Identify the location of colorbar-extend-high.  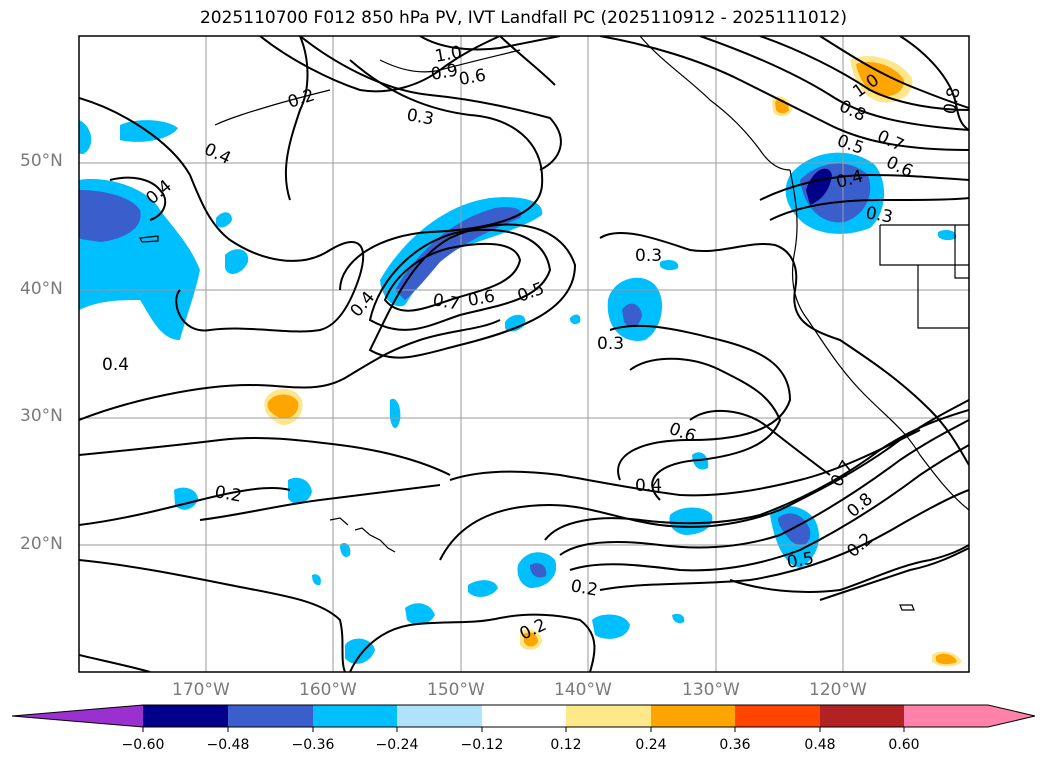
(1011, 716).